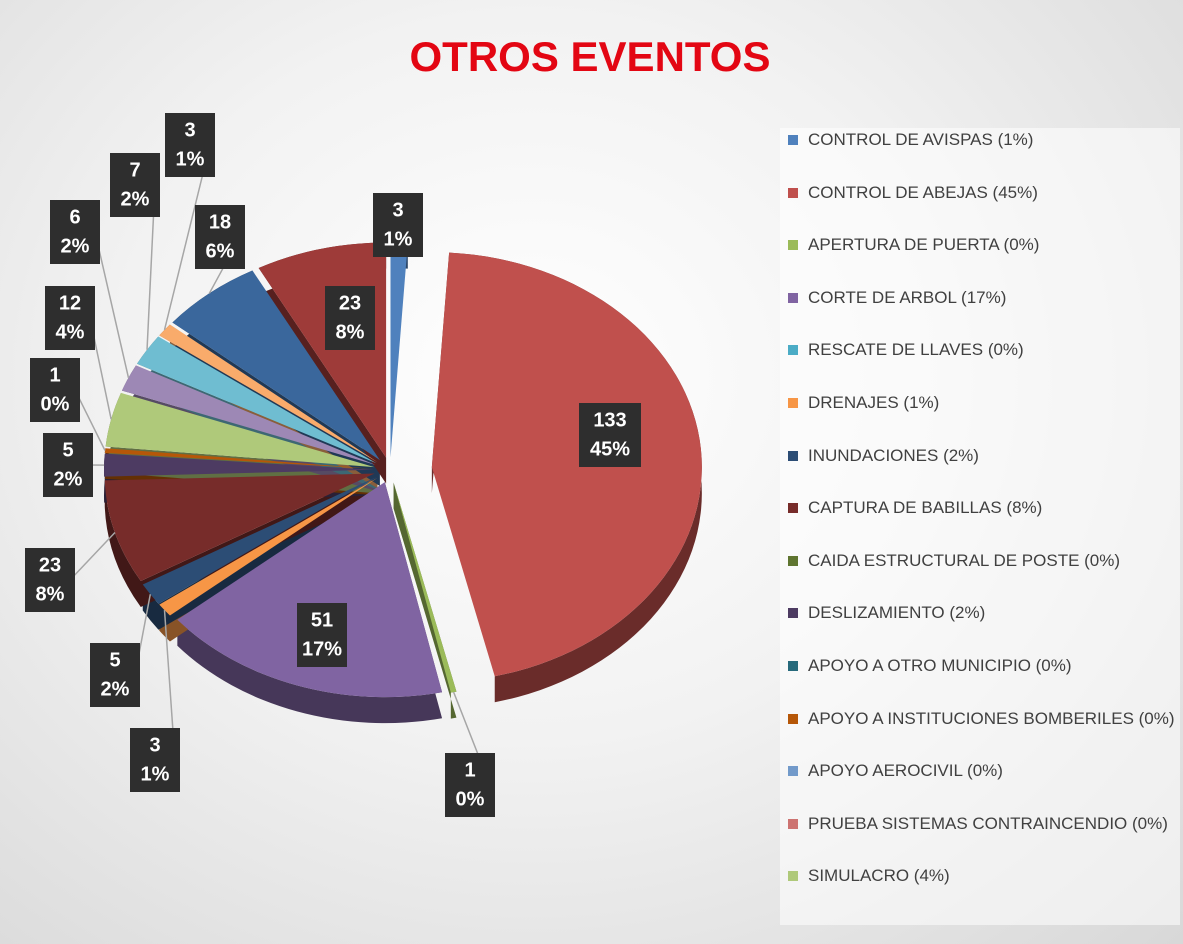 The height and width of the screenshot is (944, 1183). I want to click on legend-label: APERTURA DE PUERTA (0%), so click(924, 245).